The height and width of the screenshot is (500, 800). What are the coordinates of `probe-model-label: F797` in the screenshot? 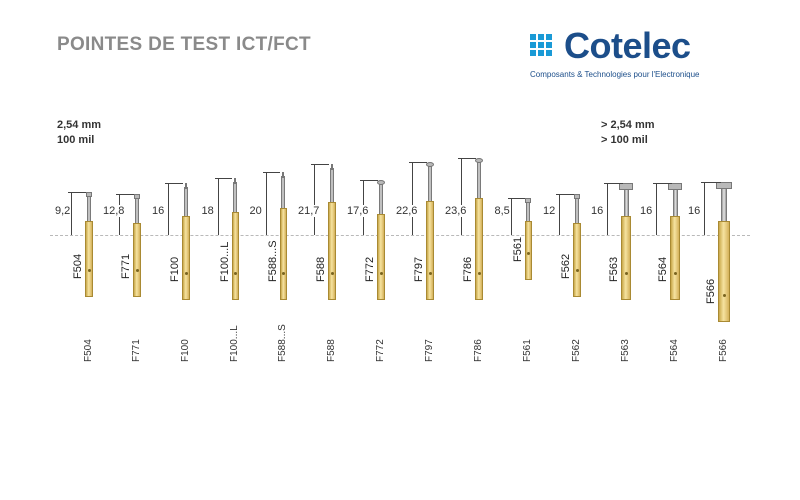 It's located at (419, 269).